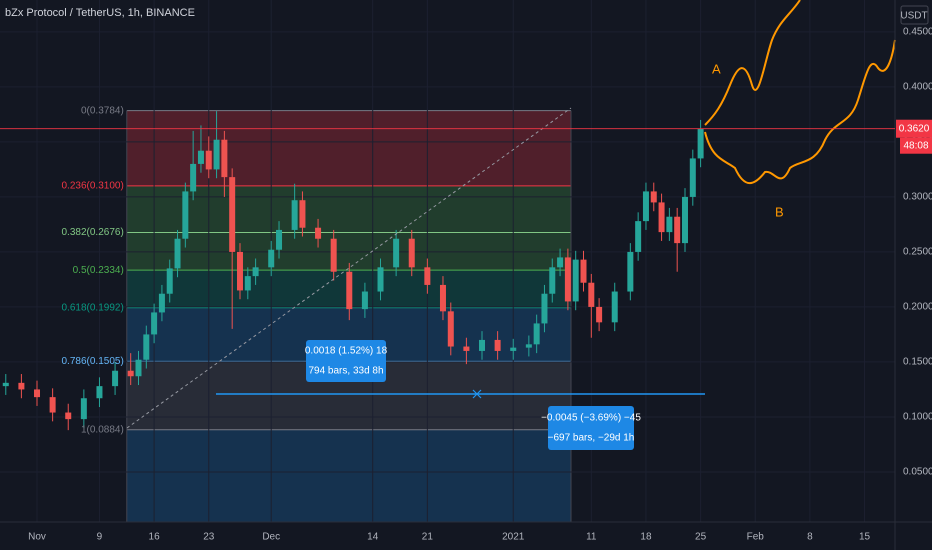 This screenshot has height=550, width=932. What do you see at coordinates (93, 307) in the screenshot?
I see `fib-label: 0.618(0.1992)` at bounding box center [93, 307].